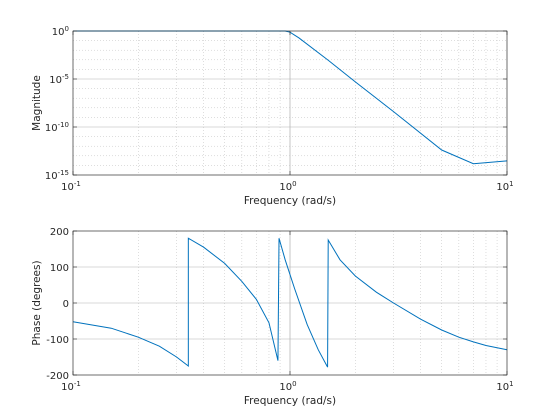  What do you see at coordinates (66, 304) in the screenshot?
I see `y-tick-label: 0` at bounding box center [66, 304].